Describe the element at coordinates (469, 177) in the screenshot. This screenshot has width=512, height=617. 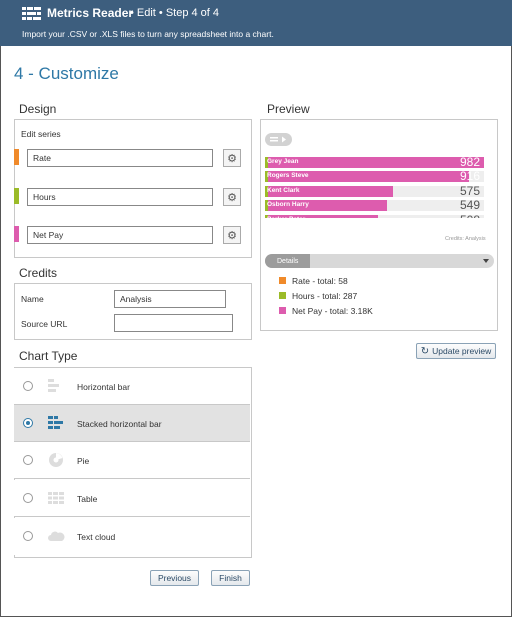
I see `bar-value-label: 916` at that location.